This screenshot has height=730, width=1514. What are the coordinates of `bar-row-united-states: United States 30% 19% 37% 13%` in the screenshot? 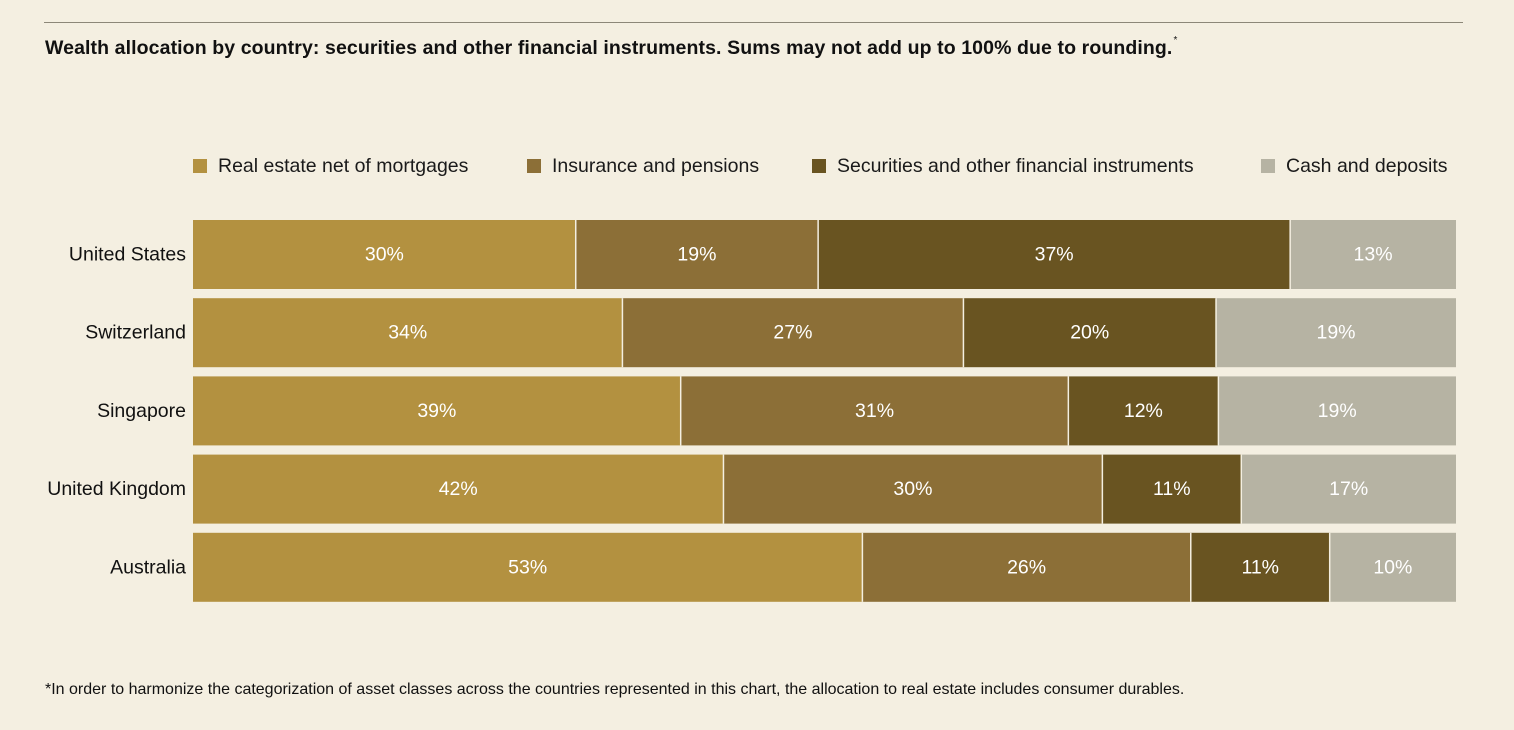 It's located at (762, 254).